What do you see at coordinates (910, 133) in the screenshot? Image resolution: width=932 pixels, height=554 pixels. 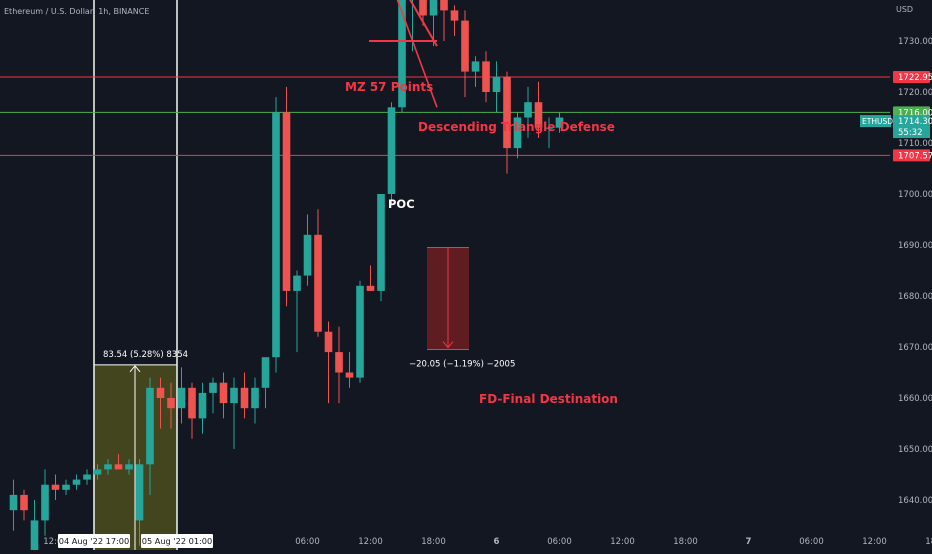 I see `countdown-label: 55:32` at bounding box center [910, 133].